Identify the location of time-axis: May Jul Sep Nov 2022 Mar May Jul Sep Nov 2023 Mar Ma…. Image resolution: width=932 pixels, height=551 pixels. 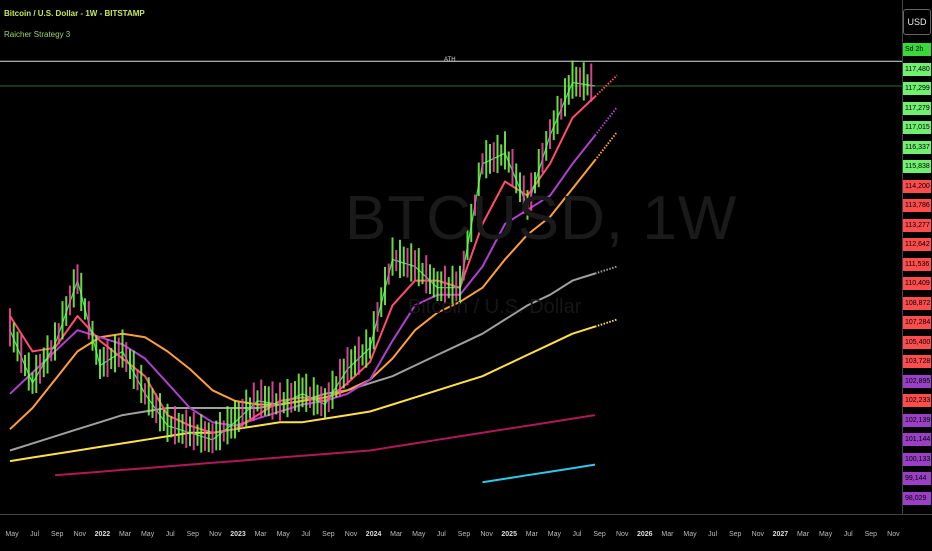
(466, 532).